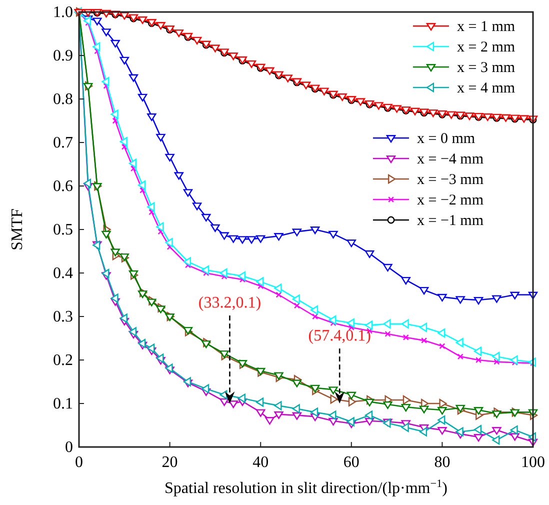 The height and width of the screenshot is (505, 549). I want to click on y-tick-label: 0.2, so click(63, 360).